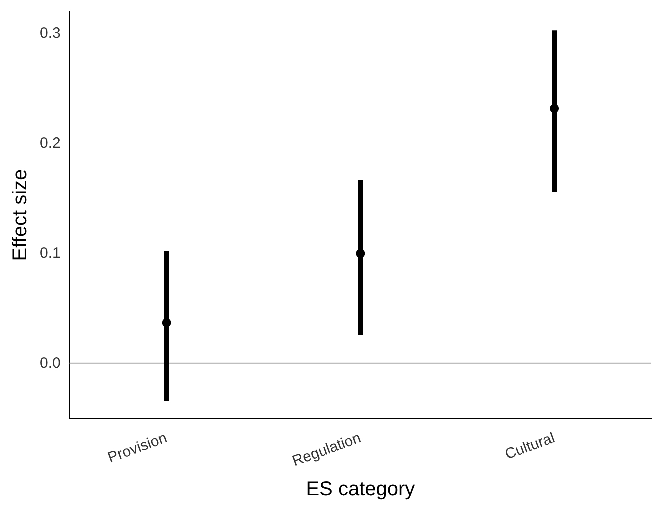 The width and height of the screenshot is (656, 511). What do you see at coordinates (21, 215) in the screenshot?
I see `y-axis-title: Effect size` at bounding box center [21, 215].